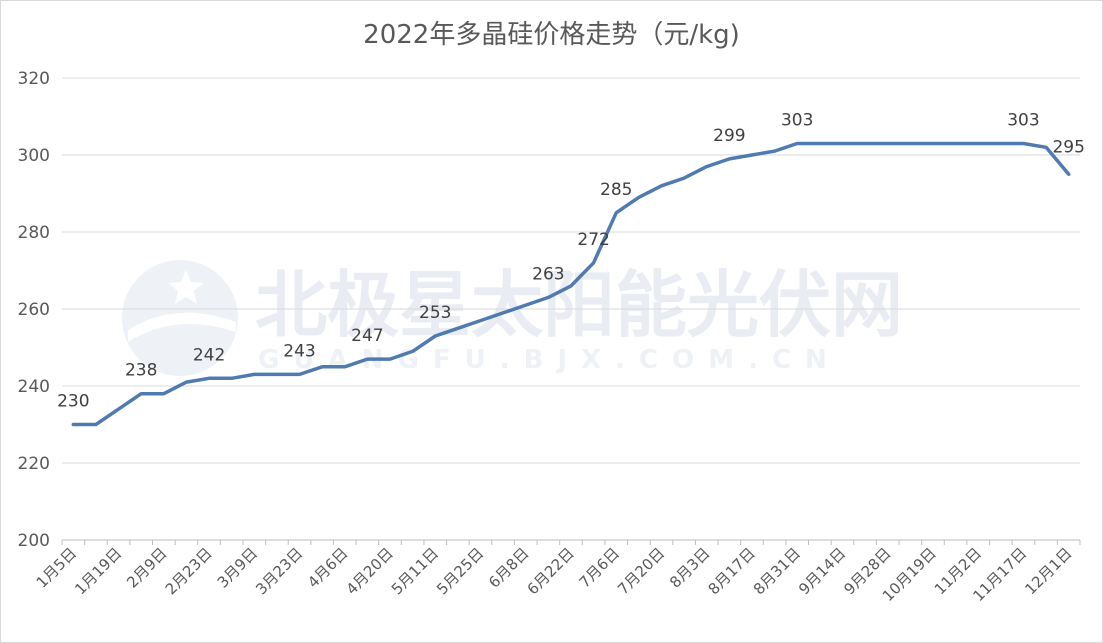  What do you see at coordinates (209, 355) in the screenshot?
I see `data-label: 242` at bounding box center [209, 355].